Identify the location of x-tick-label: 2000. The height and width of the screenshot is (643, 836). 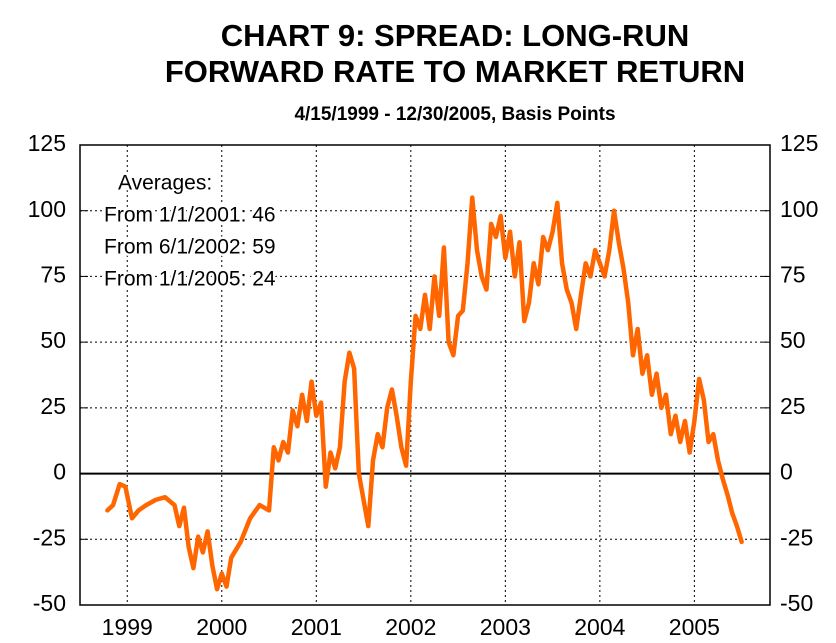
(221, 627).